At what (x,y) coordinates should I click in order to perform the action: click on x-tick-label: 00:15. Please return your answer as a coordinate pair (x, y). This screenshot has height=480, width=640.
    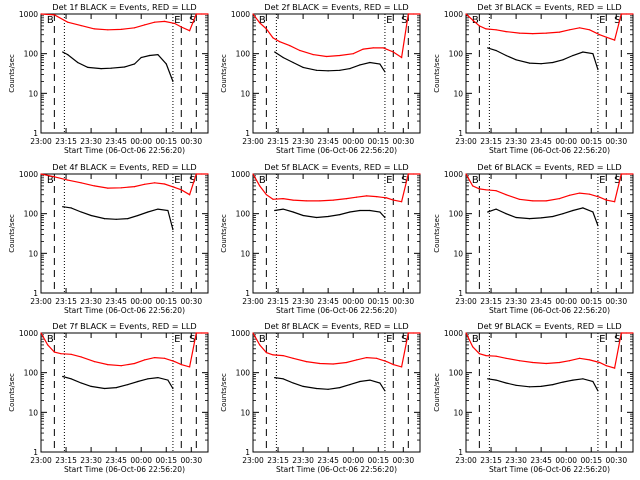
    Looking at the image, I should click on (378, 460).